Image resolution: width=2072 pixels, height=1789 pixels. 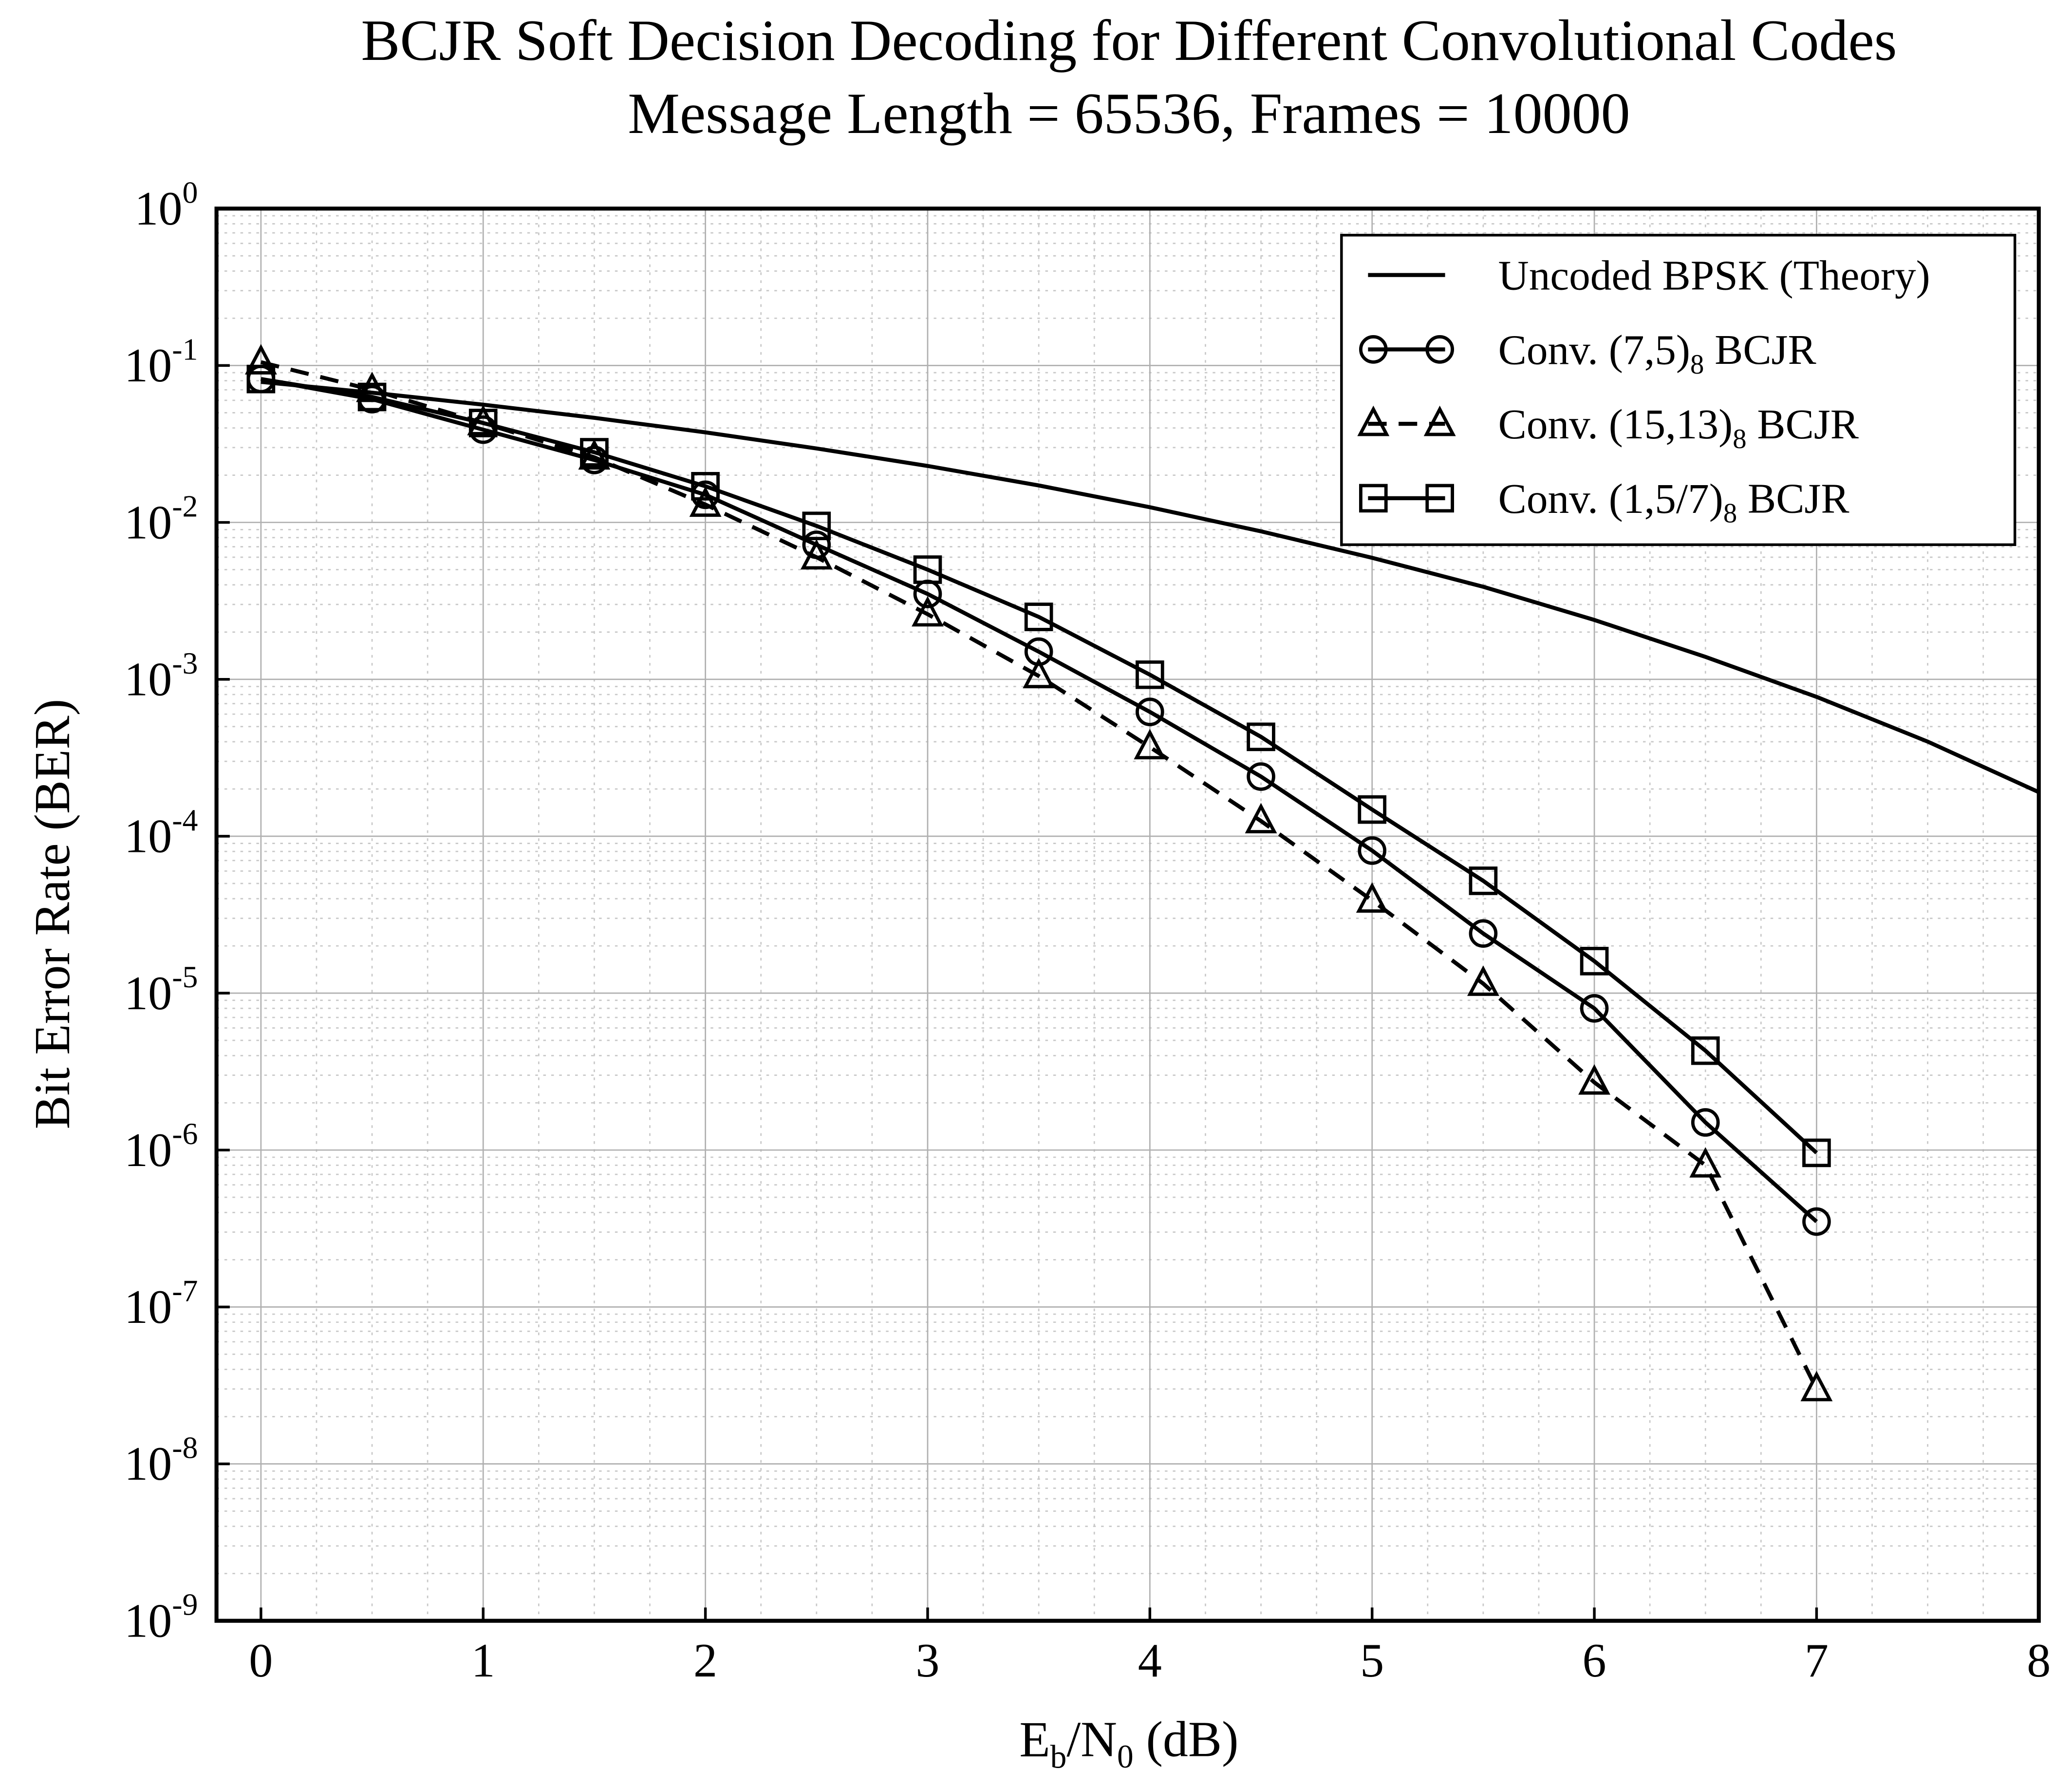 I want to click on x-tick-label: 5, so click(x=1372, y=1661).